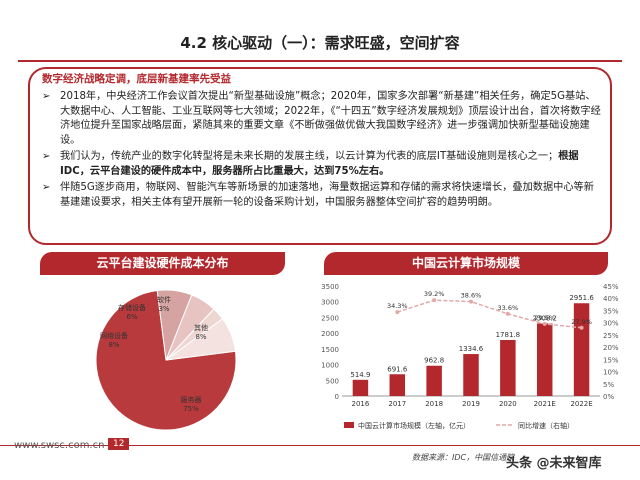 This screenshot has width=640, height=480. What do you see at coordinates (581, 404) in the screenshot?
I see `x-tick-label: 2022E` at bounding box center [581, 404].